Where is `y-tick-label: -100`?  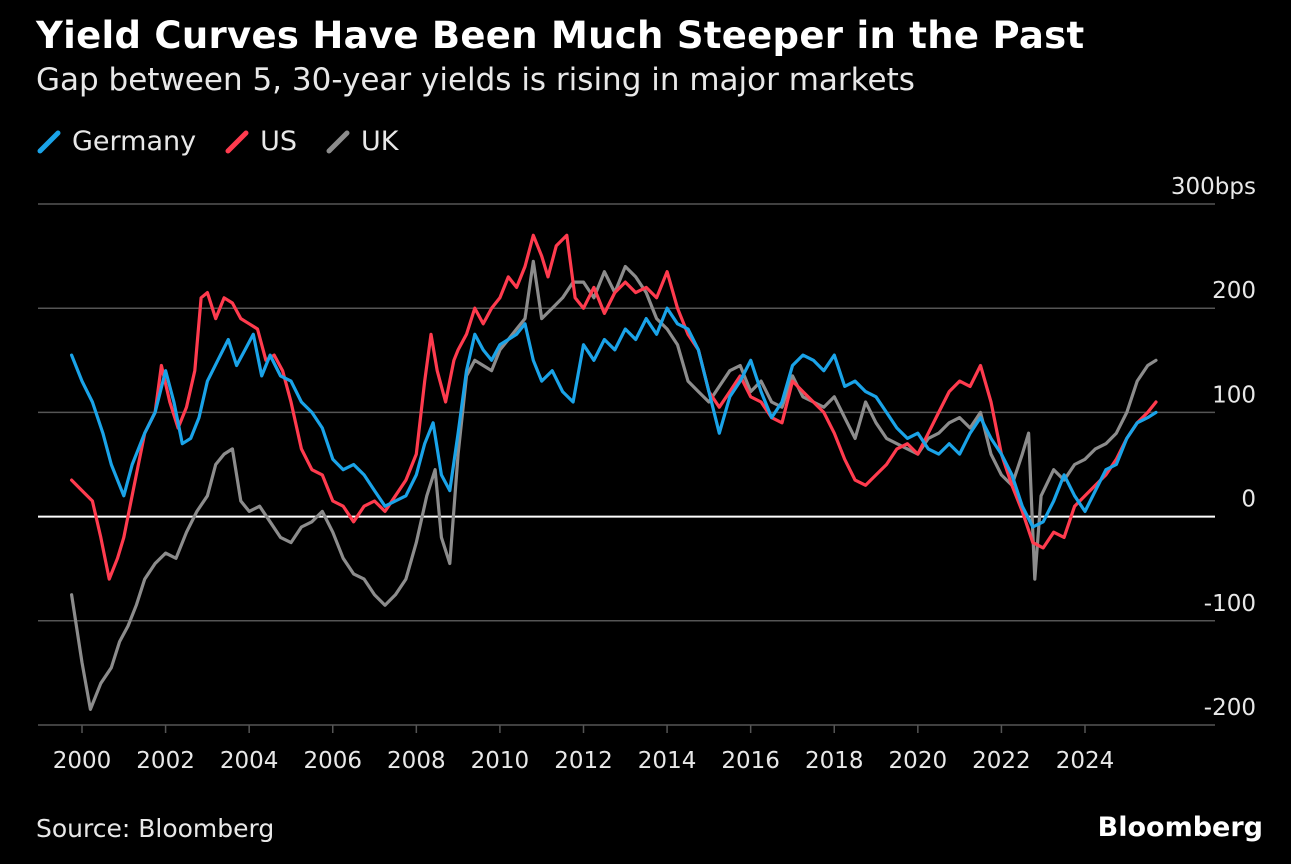
y-tick-label: -100 is located at coordinates (1230, 604).